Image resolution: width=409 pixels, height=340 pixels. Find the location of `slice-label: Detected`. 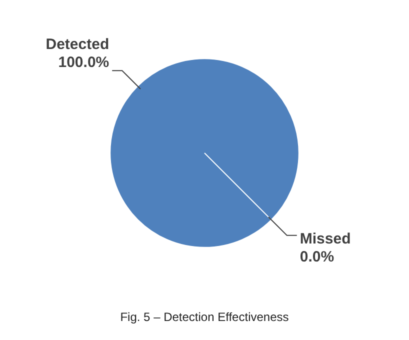

slice-label: Detected is located at coordinates (78, 44).